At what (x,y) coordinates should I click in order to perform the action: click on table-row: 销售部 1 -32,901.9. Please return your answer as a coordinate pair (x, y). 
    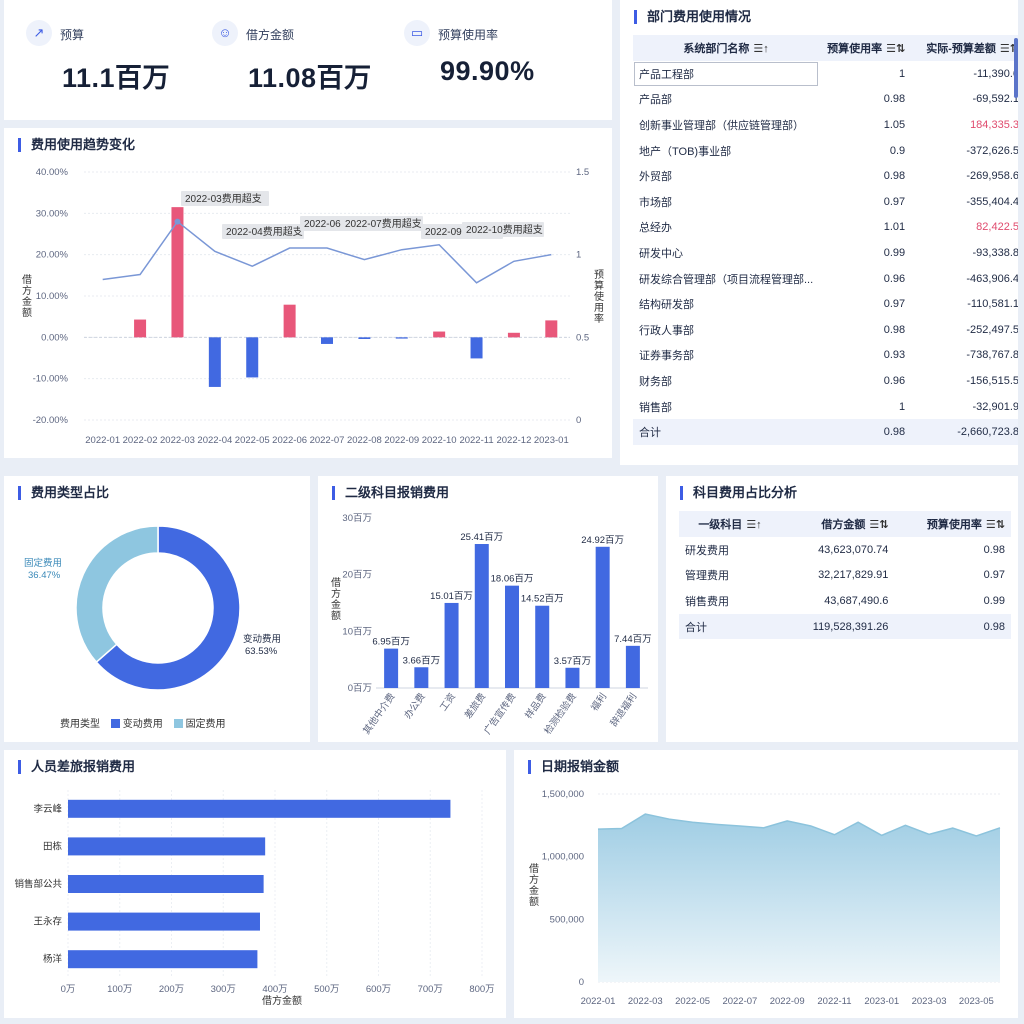
    Looking at the image, I should click on (825, 407).